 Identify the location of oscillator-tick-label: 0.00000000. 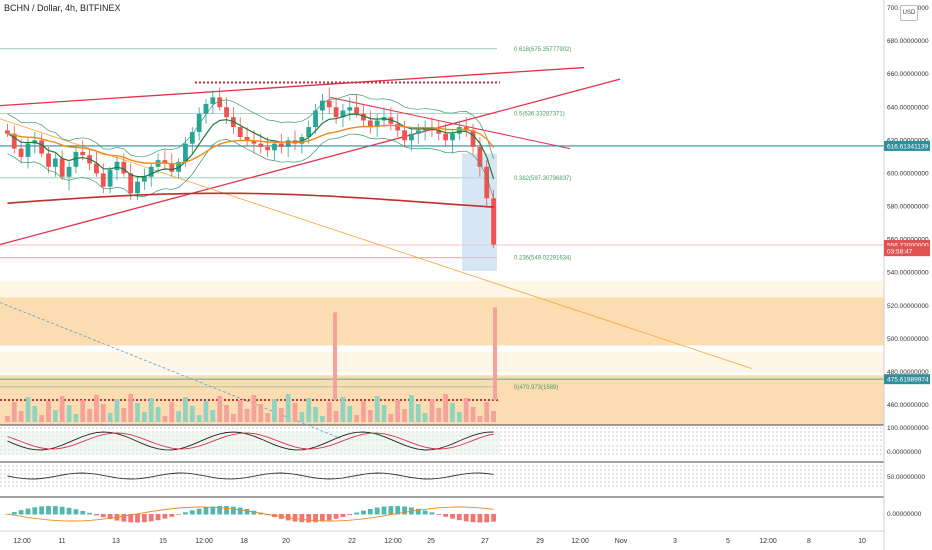
(904, 452).